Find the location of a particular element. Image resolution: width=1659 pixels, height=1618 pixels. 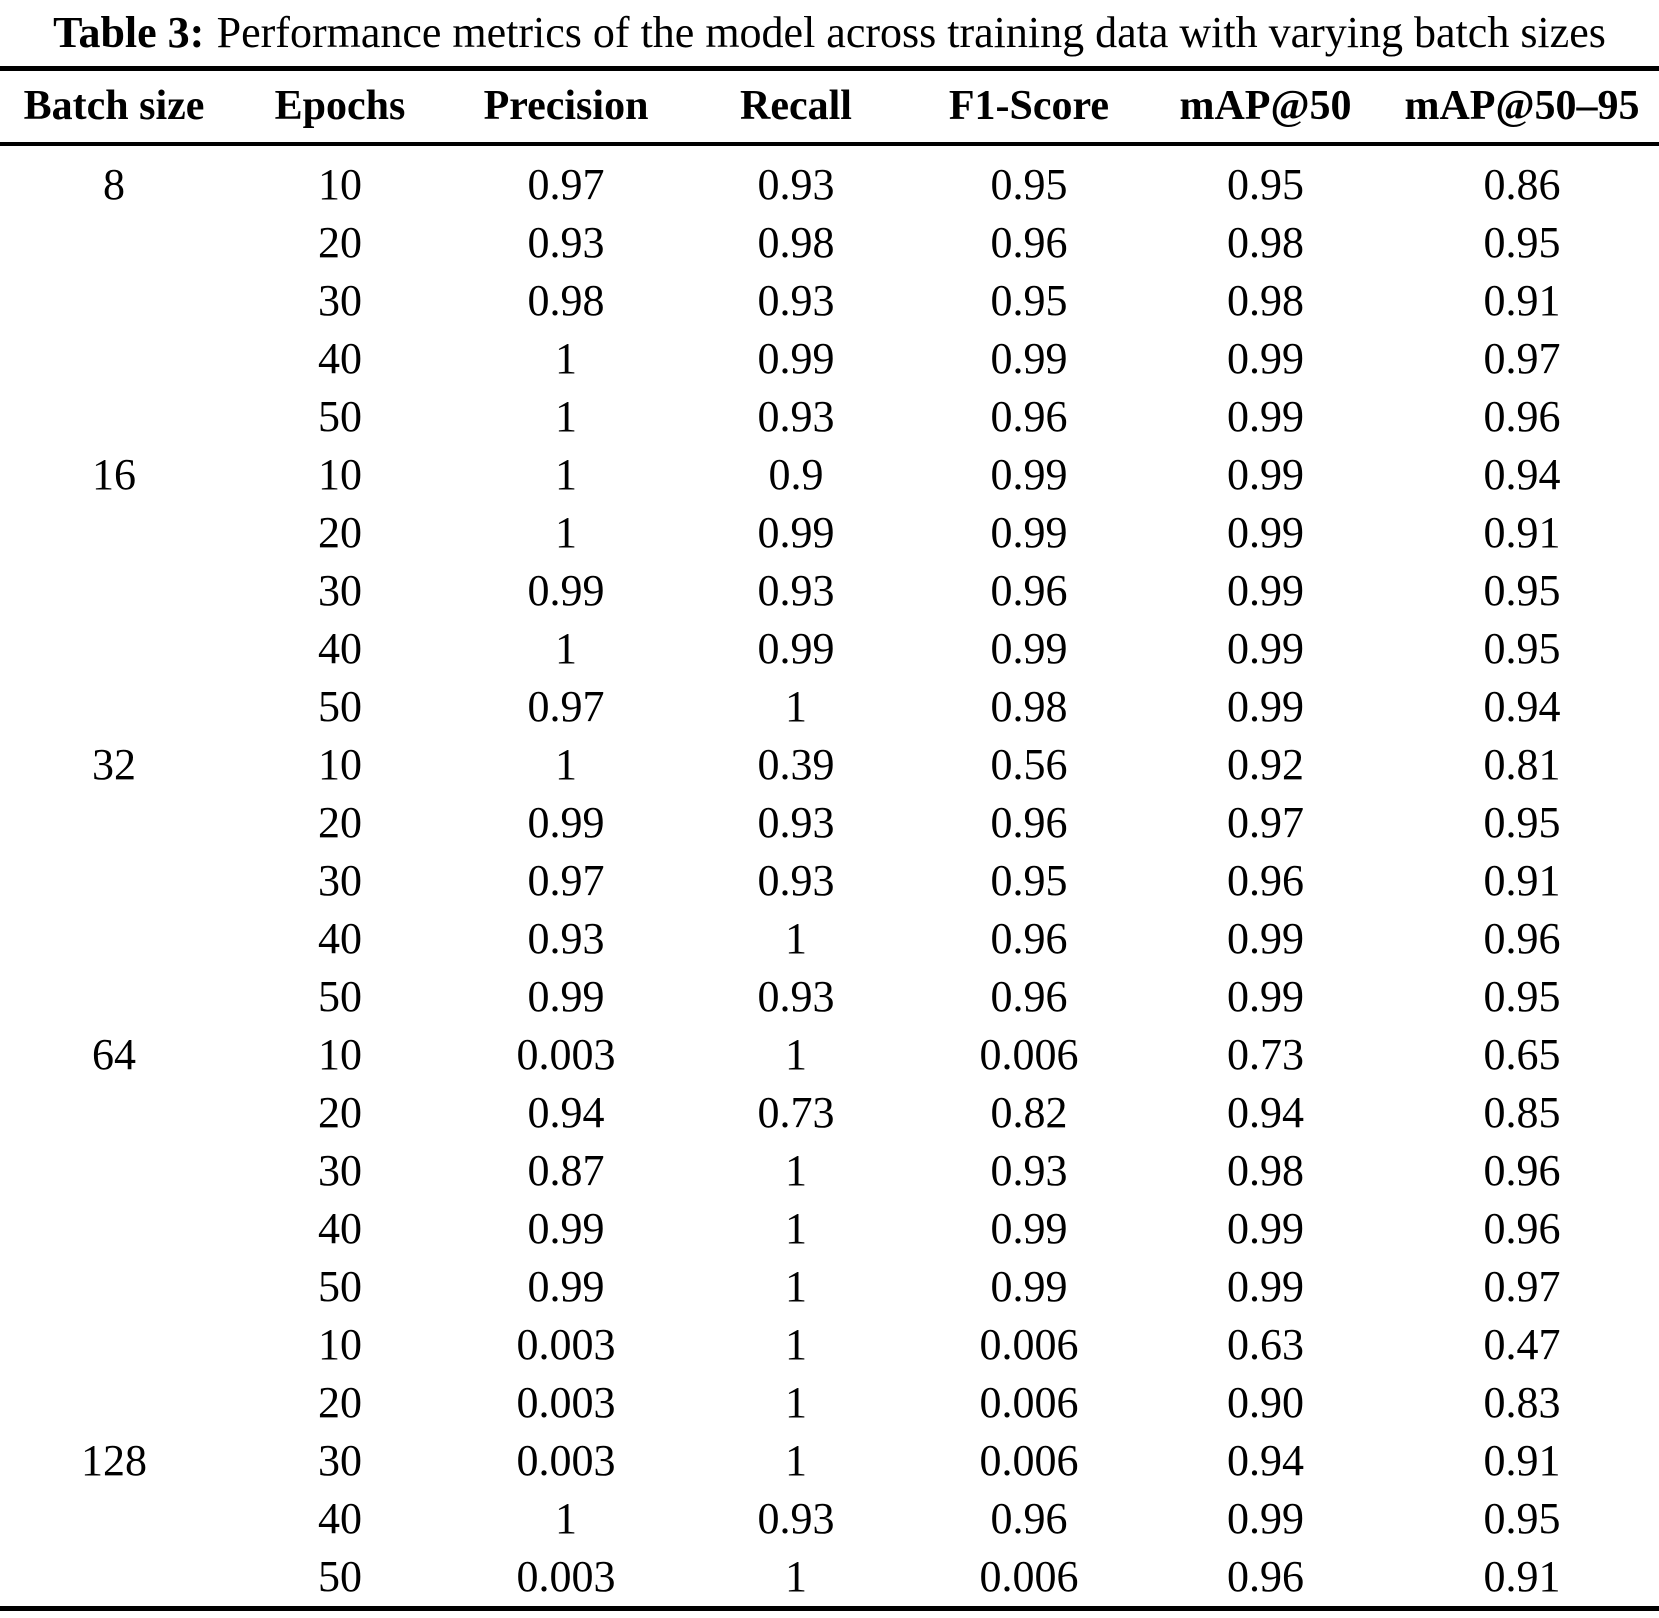

metric-cell: 0.003 is located at coordinates (566, 1344).